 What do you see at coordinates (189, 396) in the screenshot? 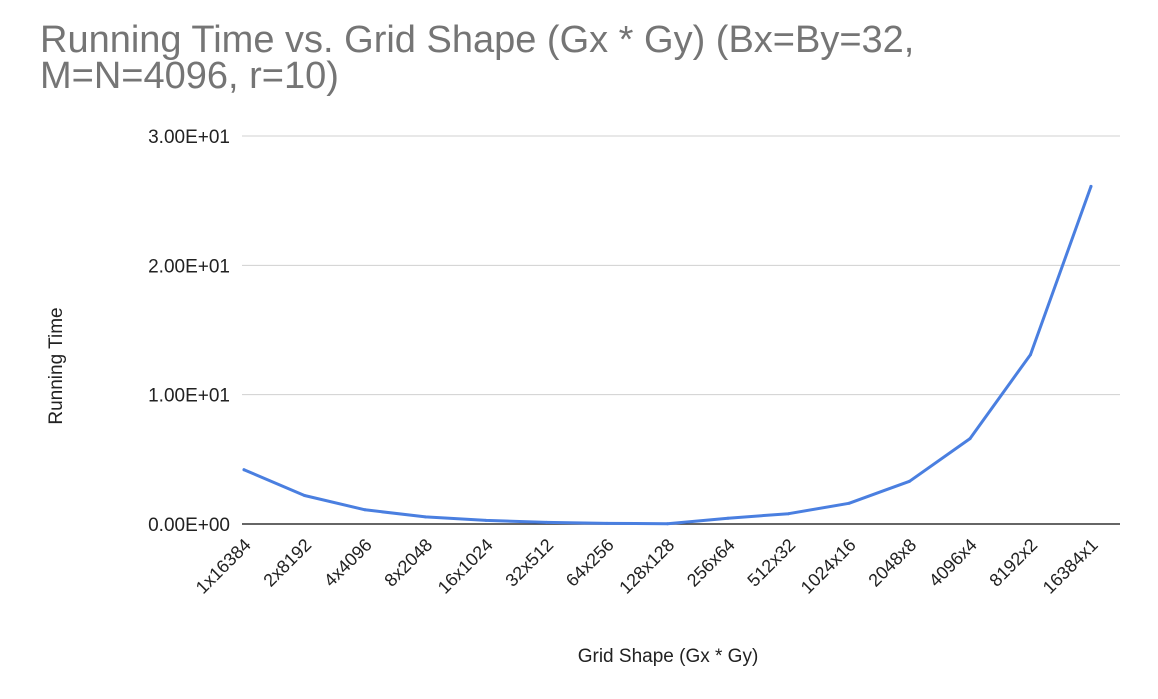
I see `y-tick-label: 1.00E+01` at bounding box center [189, 396].